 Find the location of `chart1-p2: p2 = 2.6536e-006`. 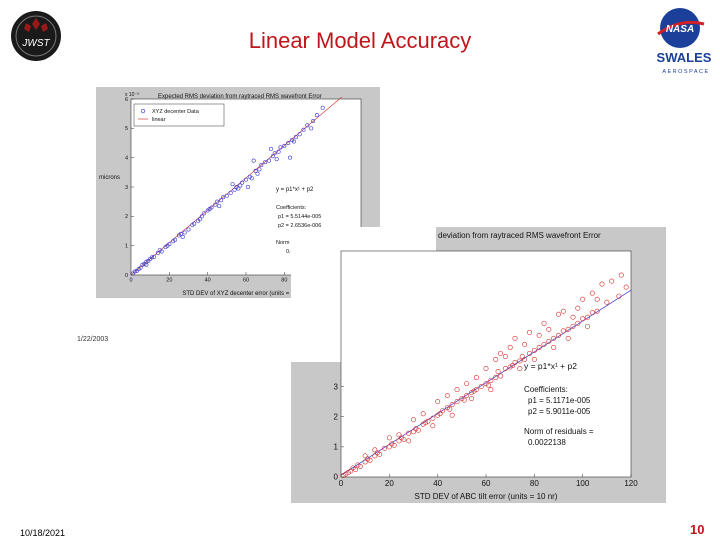

chart1-p2: p2 = 2.6536e-006 is located at coordinates (299, 226).